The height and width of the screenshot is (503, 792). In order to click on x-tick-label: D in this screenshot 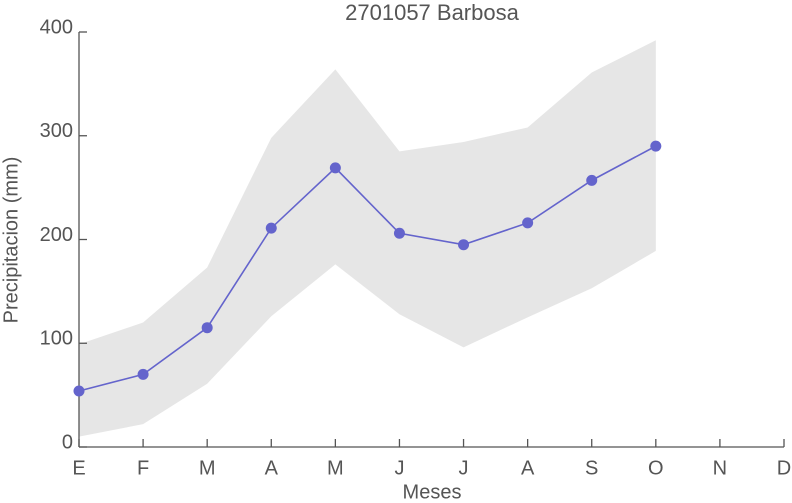, I will do `click(784, 468)`.